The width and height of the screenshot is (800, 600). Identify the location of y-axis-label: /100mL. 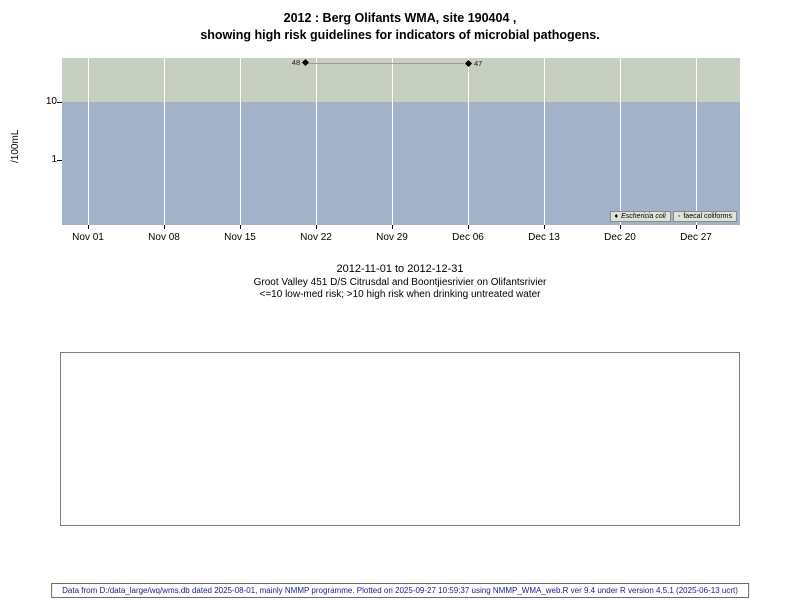
(15, 146).